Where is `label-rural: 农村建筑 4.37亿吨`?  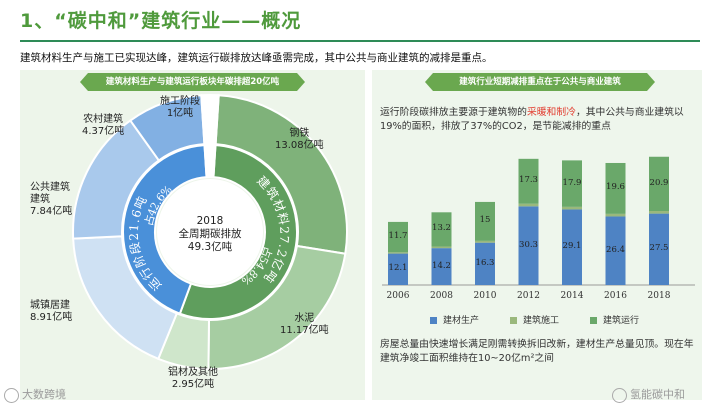
label-rural: 农村建筑 4.37亿吨 is located at coordinates (103, 125).